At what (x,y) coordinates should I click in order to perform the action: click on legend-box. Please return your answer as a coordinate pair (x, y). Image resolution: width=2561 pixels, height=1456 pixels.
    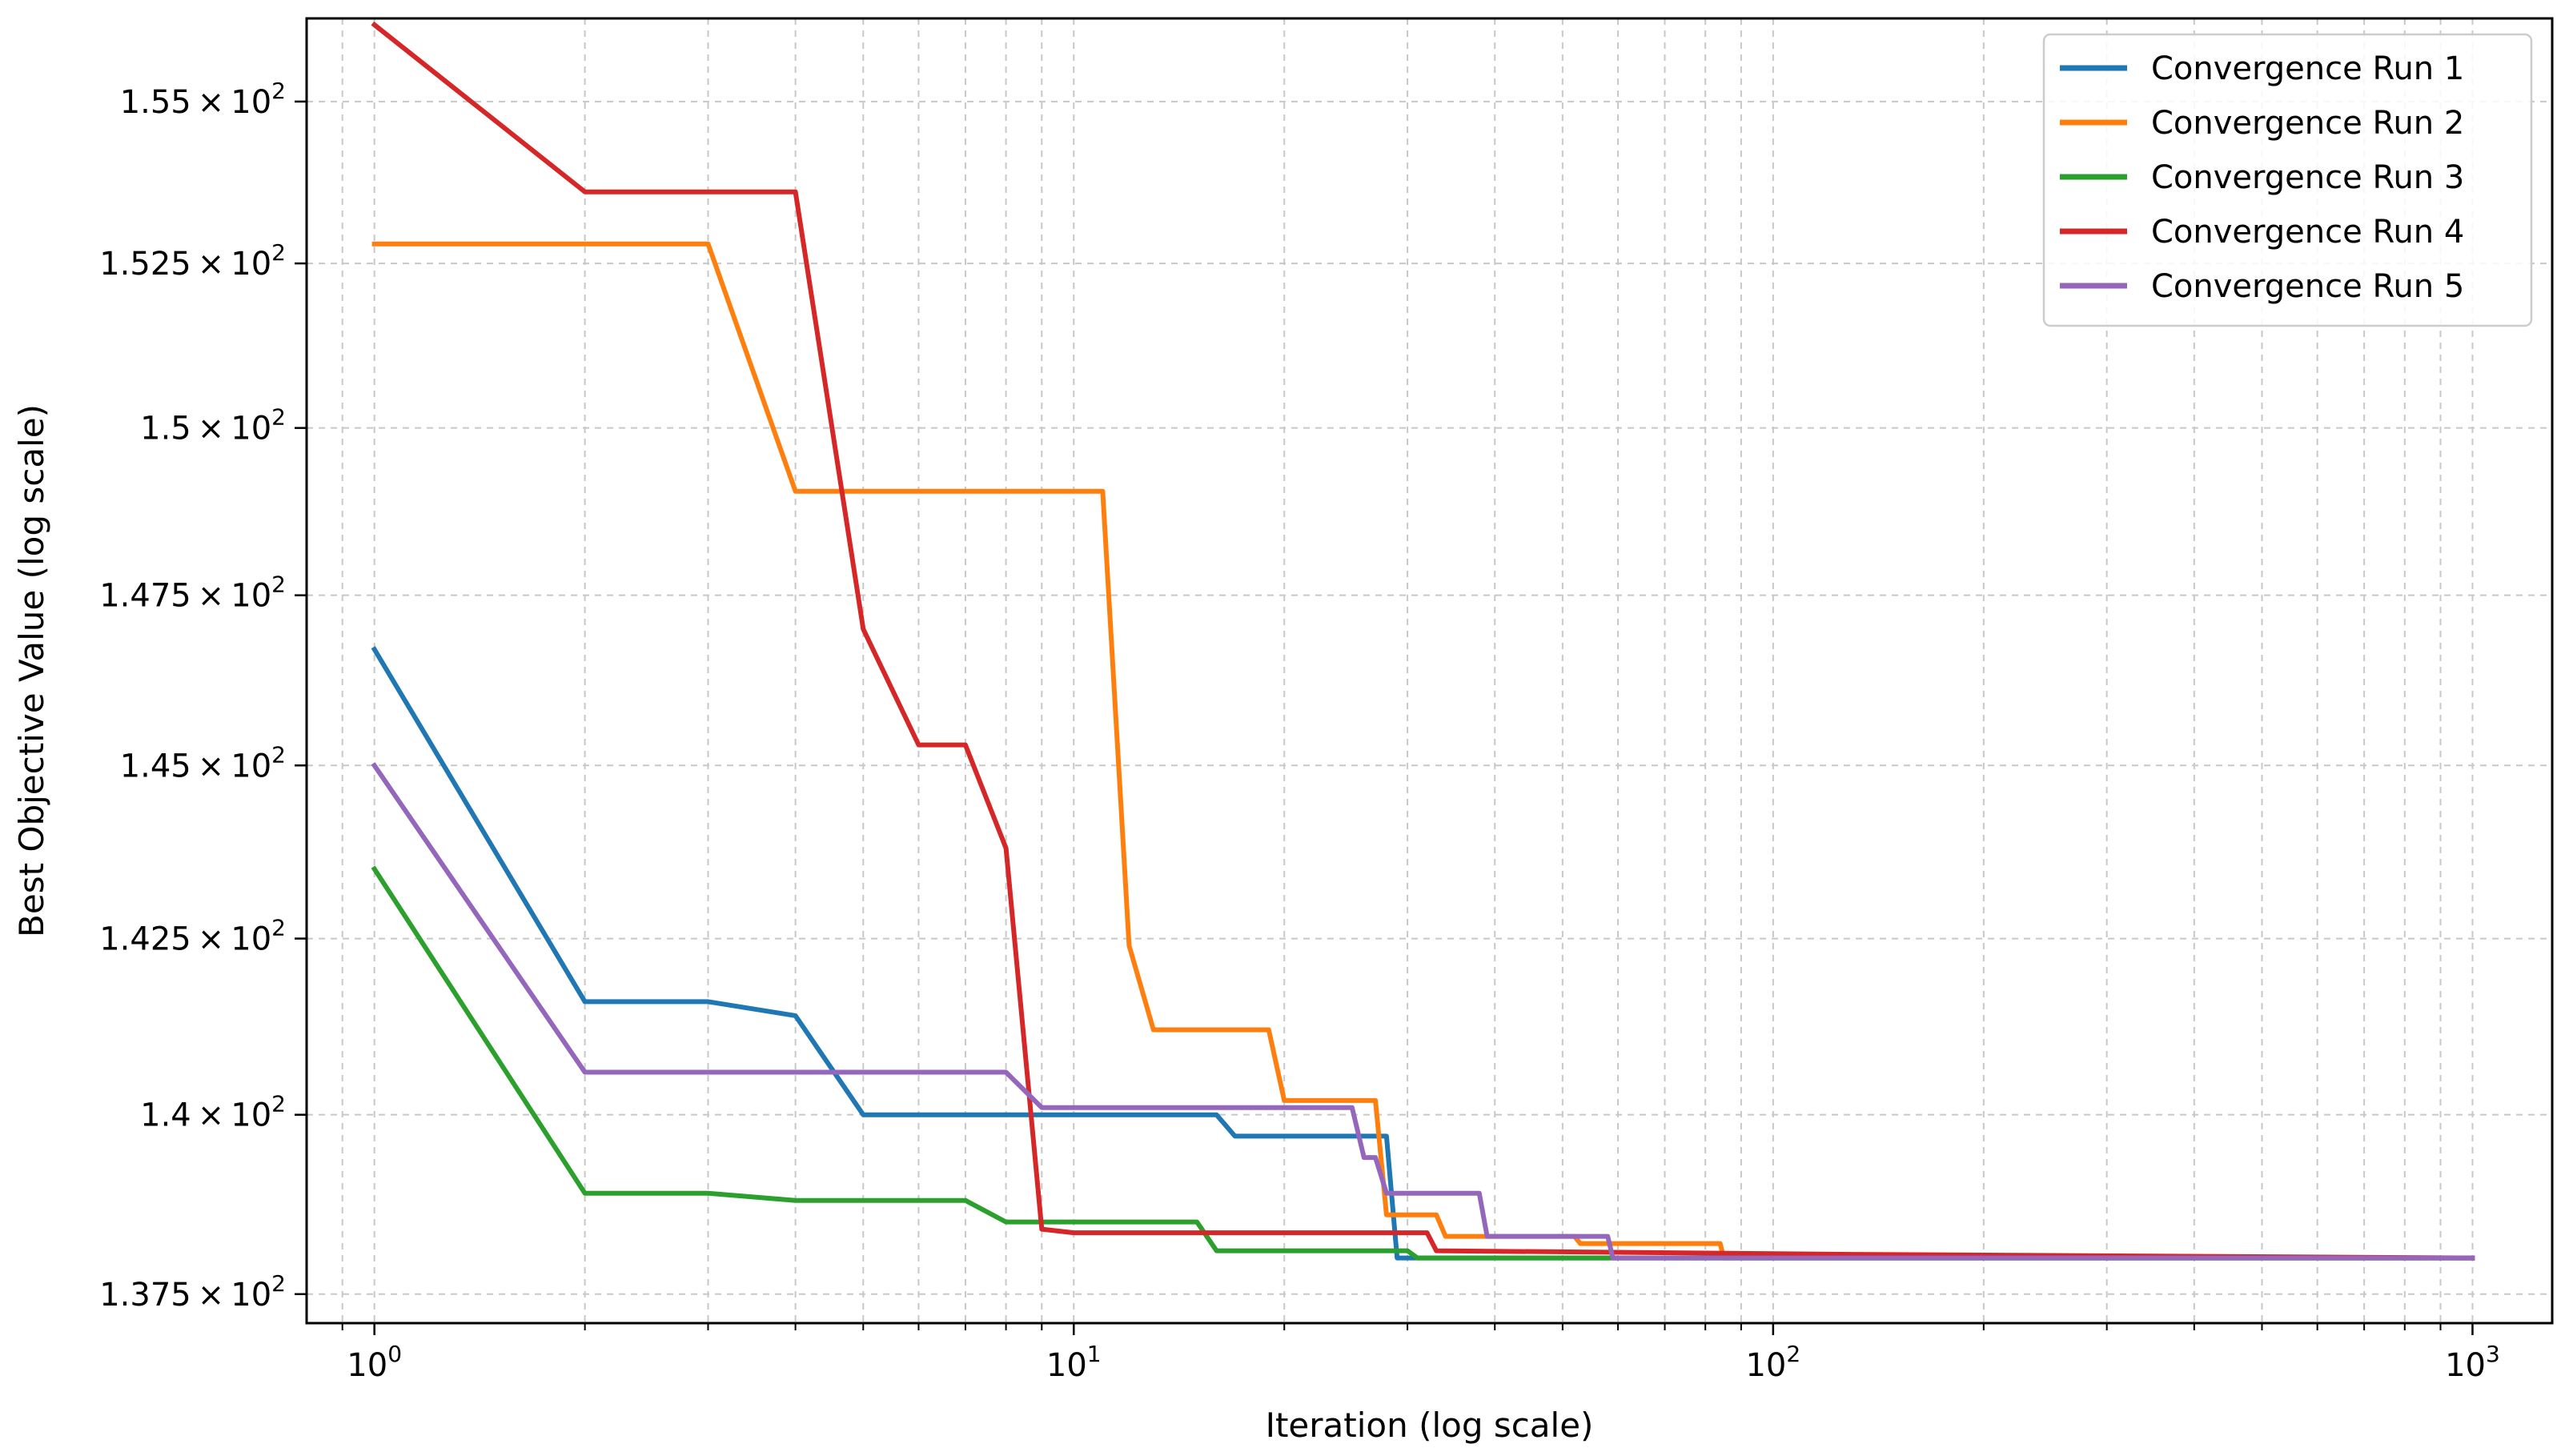
    Looking at the image, I should click on (2287, 180).